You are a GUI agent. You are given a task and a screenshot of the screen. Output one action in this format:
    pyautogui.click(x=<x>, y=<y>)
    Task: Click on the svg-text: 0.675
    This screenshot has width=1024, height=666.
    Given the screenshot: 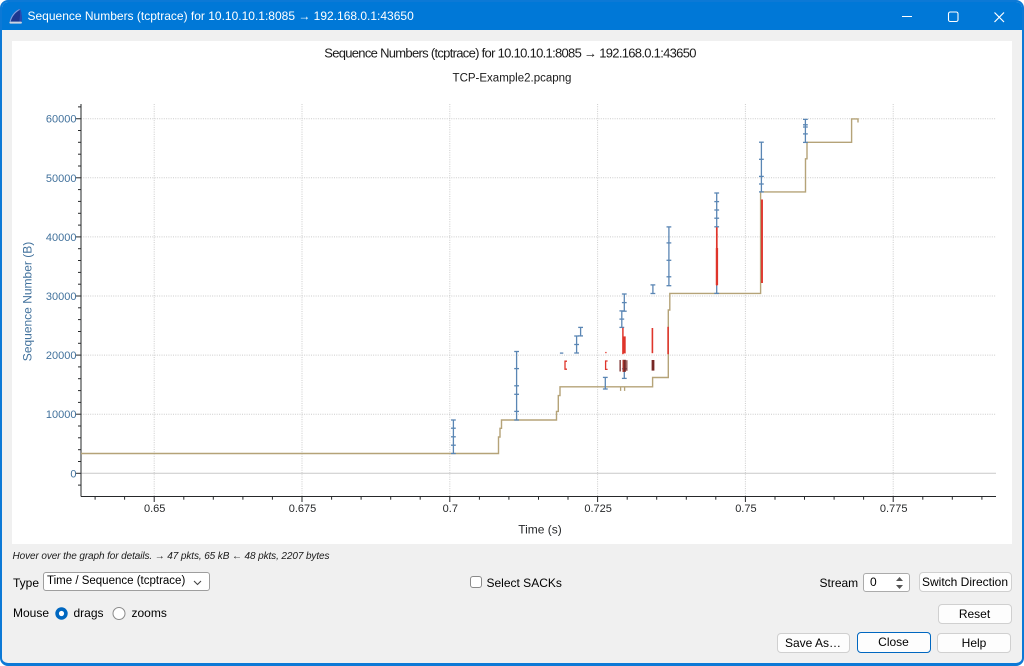 What is the action you would take?
    pyautogui.click(x=303, y=509)
    